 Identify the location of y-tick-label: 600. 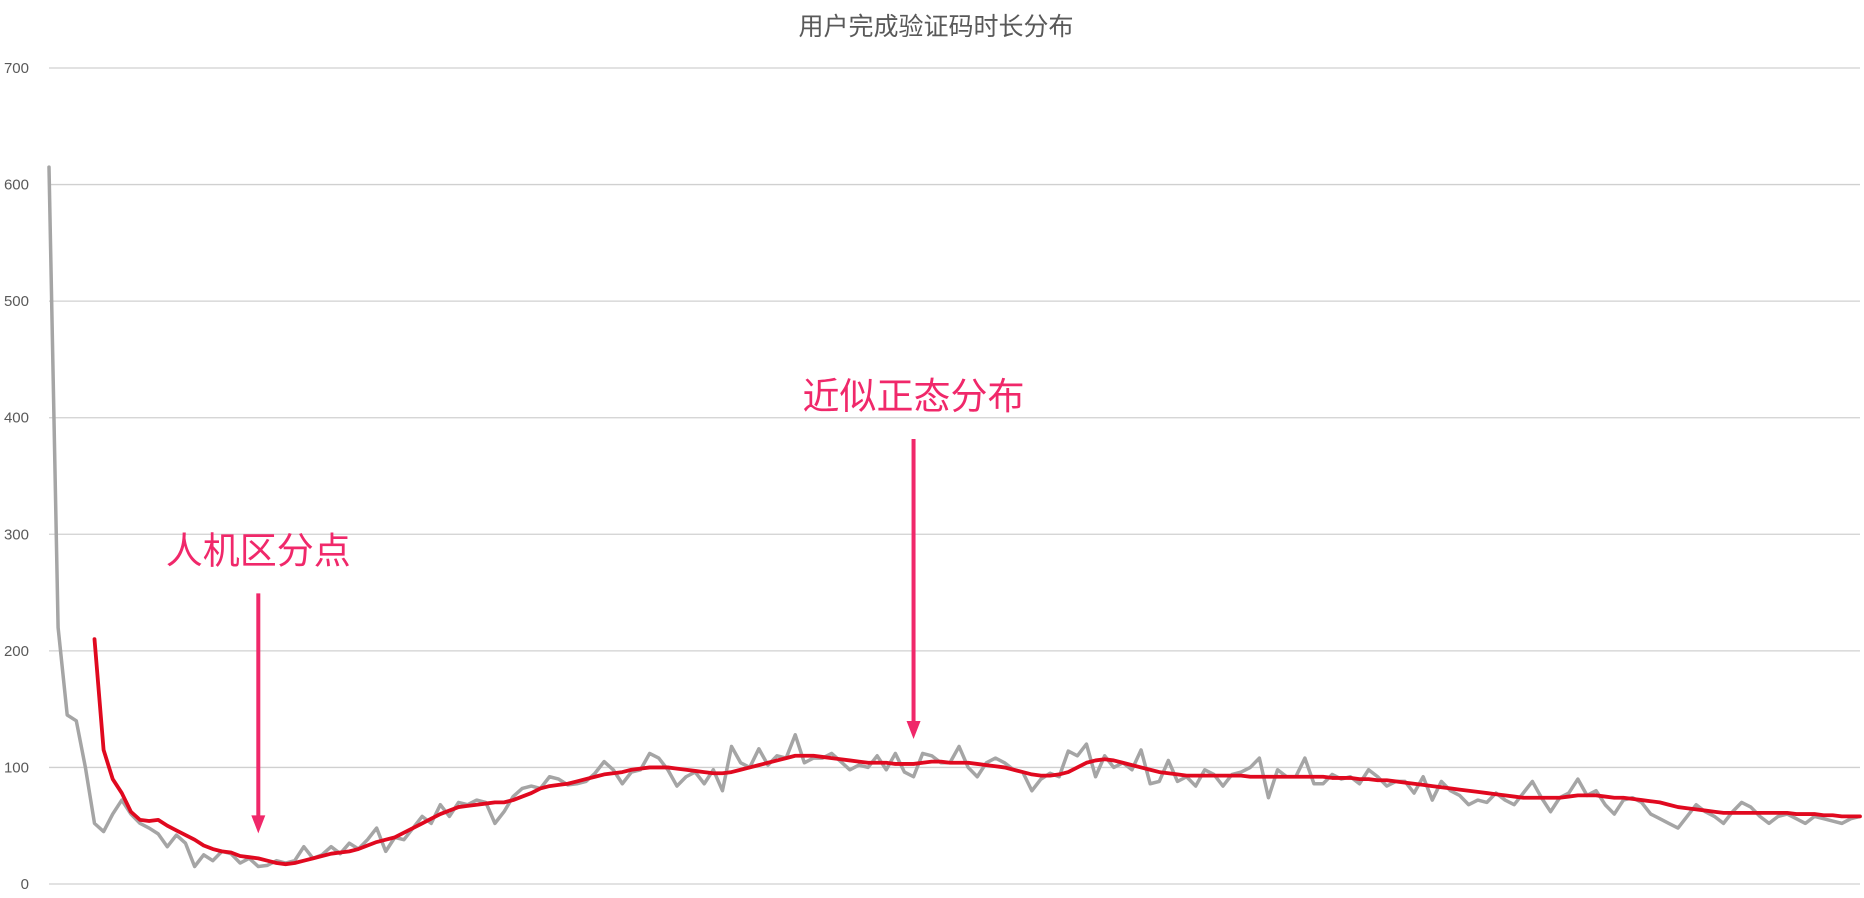
(16, 185).